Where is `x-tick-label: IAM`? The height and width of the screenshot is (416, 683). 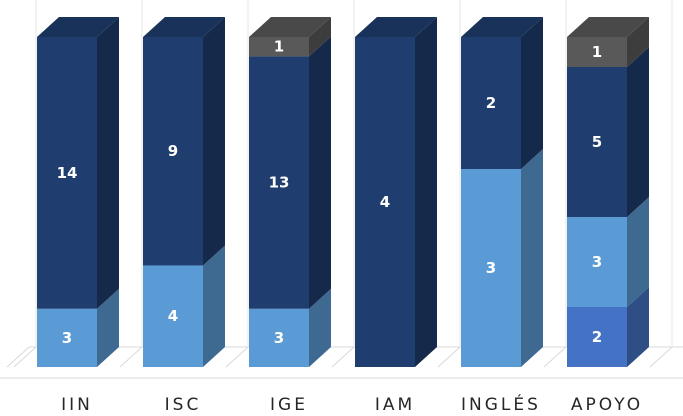 x-tick-label: IAM is located at coordinates (395, 405).